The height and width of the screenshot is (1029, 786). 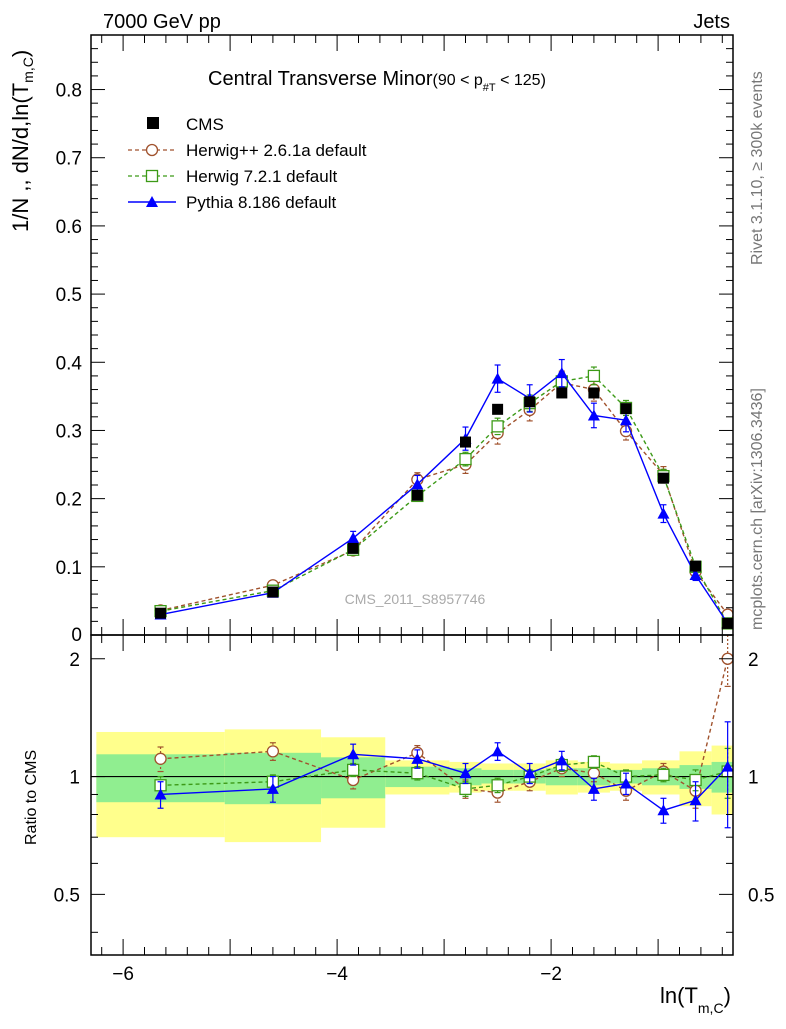 What do you see at coordinates (74, 660) in the screenshot?
I see `ratio-y-tick-label: 2` at bounding box center [74, 660].